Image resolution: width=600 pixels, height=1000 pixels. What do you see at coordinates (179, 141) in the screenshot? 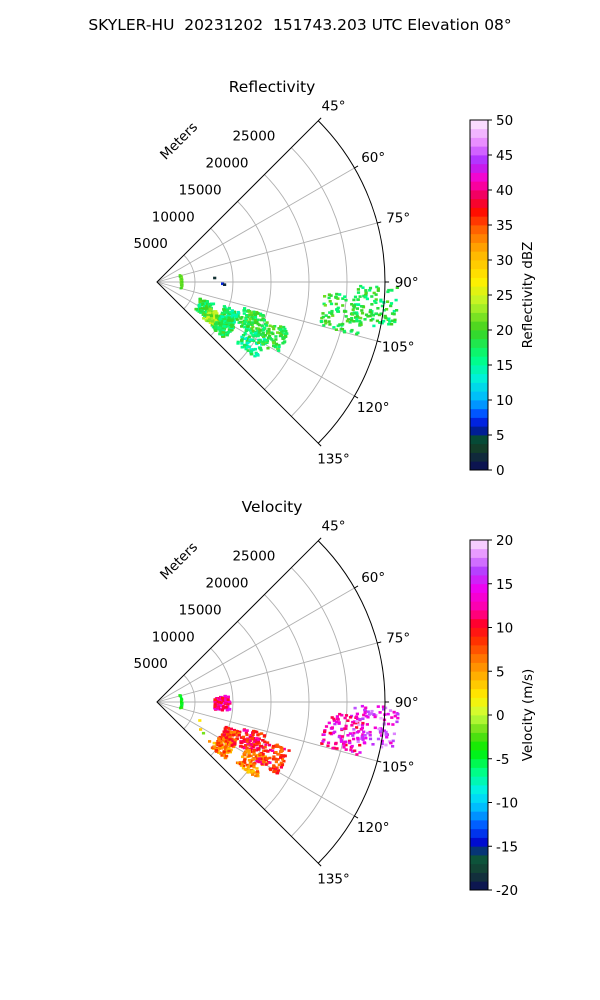
I see `radial-axis-label: Meters` at bounding box center [179, 141].